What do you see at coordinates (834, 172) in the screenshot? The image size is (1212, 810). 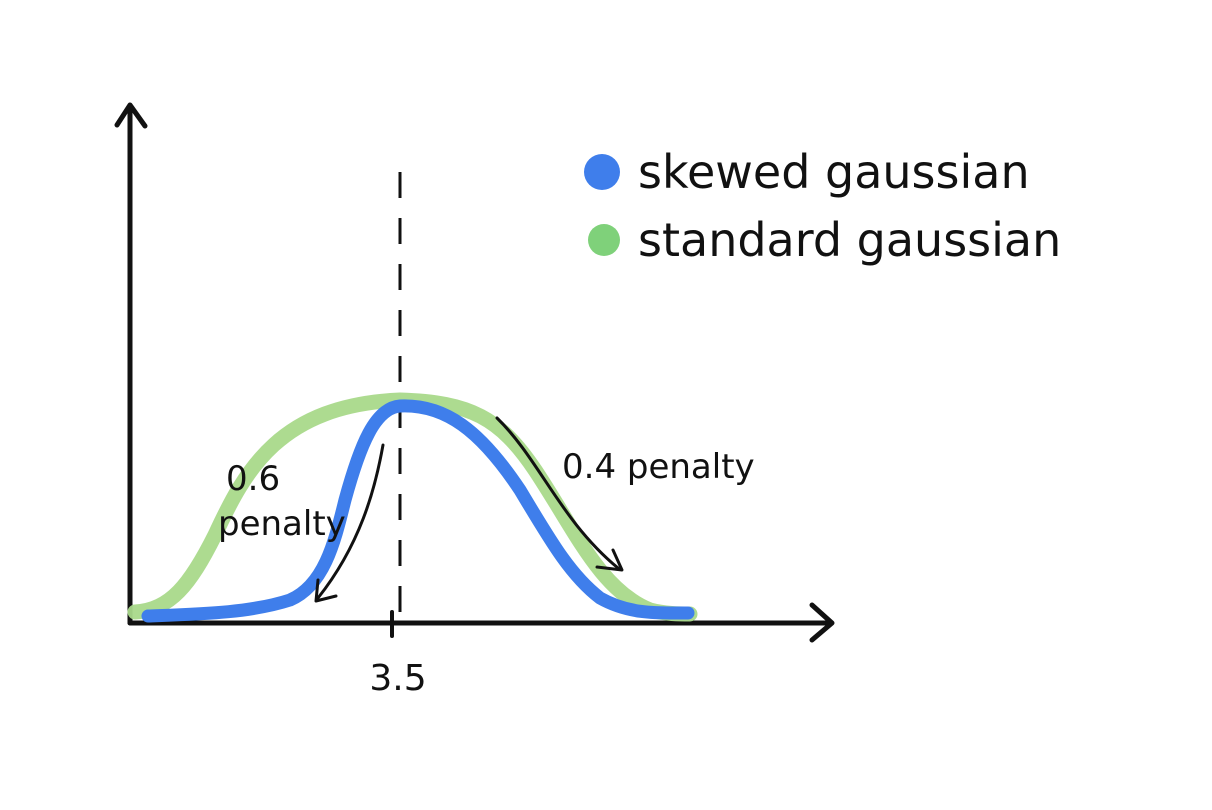 I see `legend-label-skewed: skewed gaussian` at bounding box center [834, 172].